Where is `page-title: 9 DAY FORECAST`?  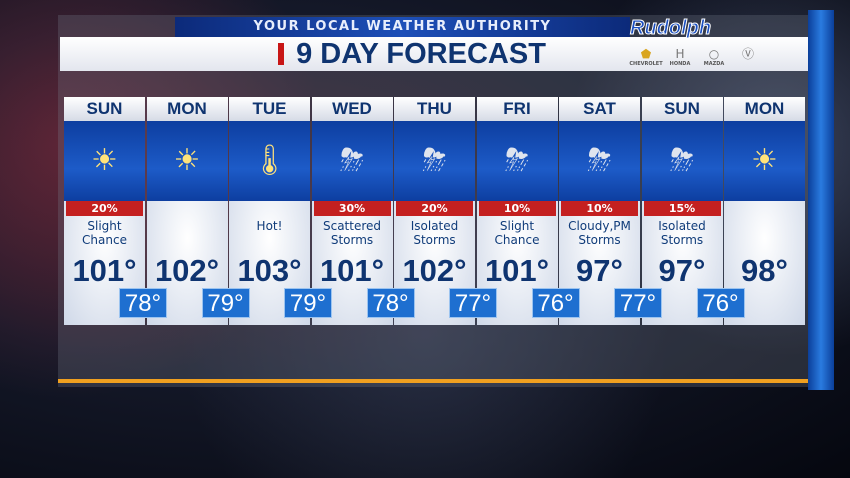 page-title: 9 DAY FORECAST is located at coordinates (421, 54).